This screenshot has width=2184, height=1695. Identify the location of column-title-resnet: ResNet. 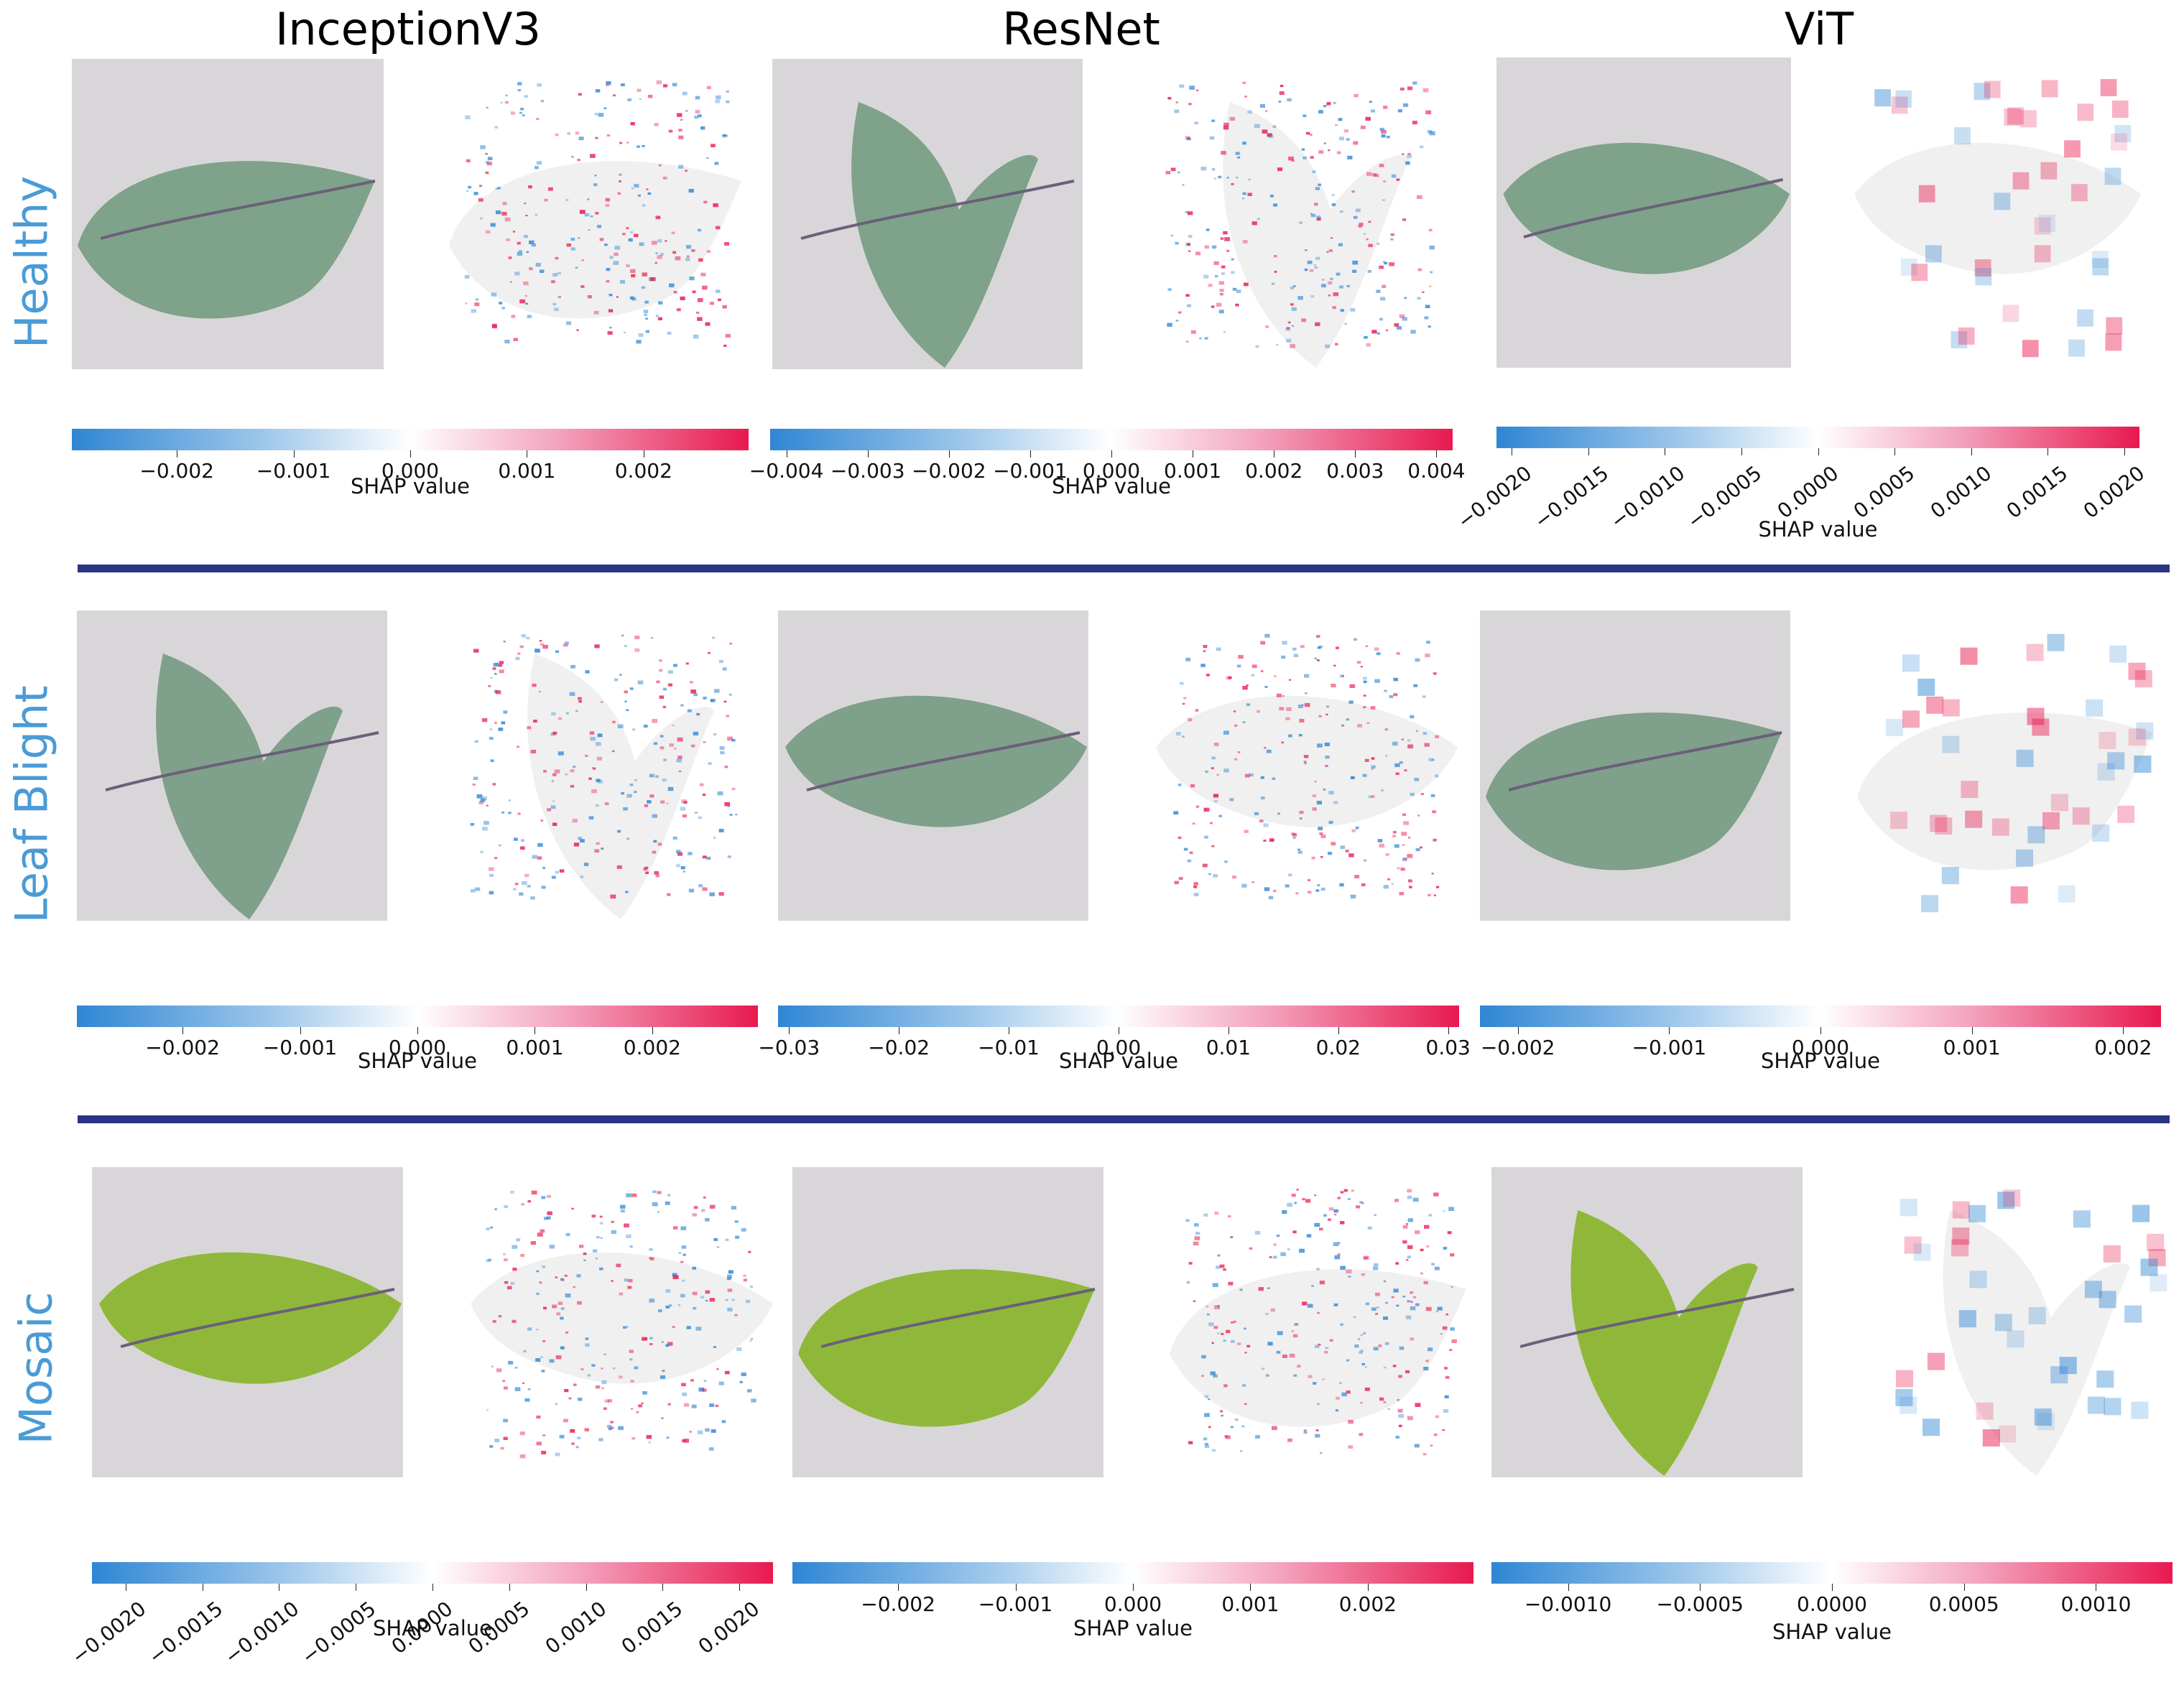
(1081, 29).